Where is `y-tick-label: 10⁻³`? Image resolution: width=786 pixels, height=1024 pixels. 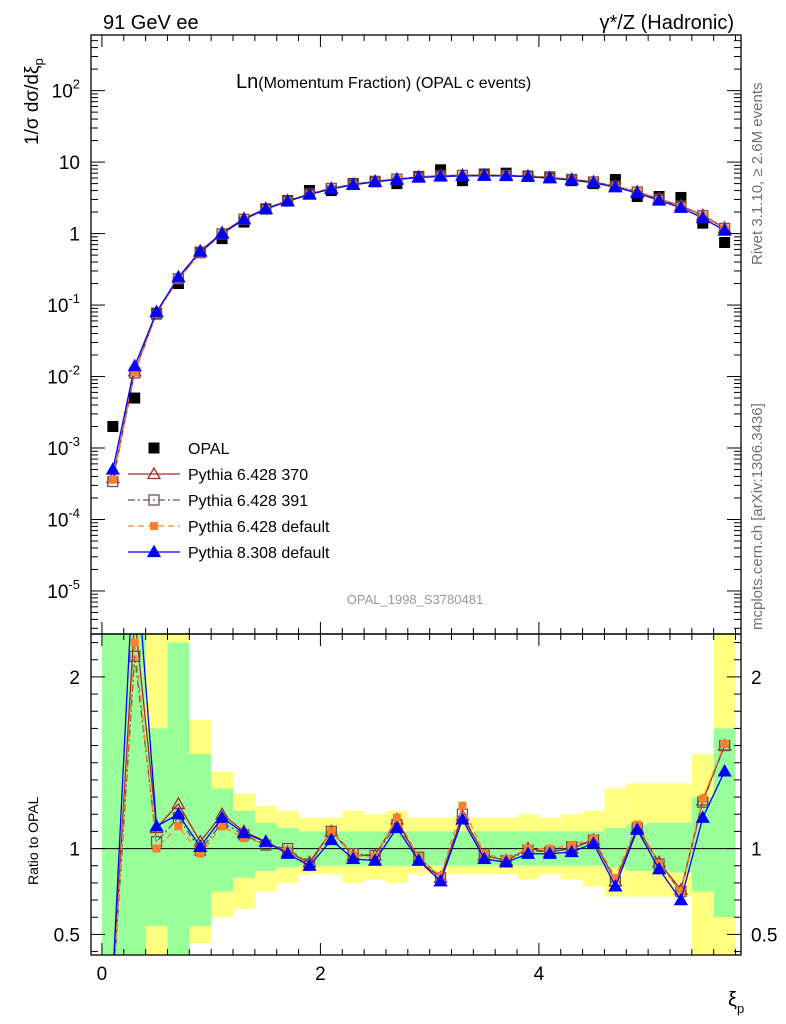 y-tick-label: 10⁻³ is located at coordinates (63, 447).